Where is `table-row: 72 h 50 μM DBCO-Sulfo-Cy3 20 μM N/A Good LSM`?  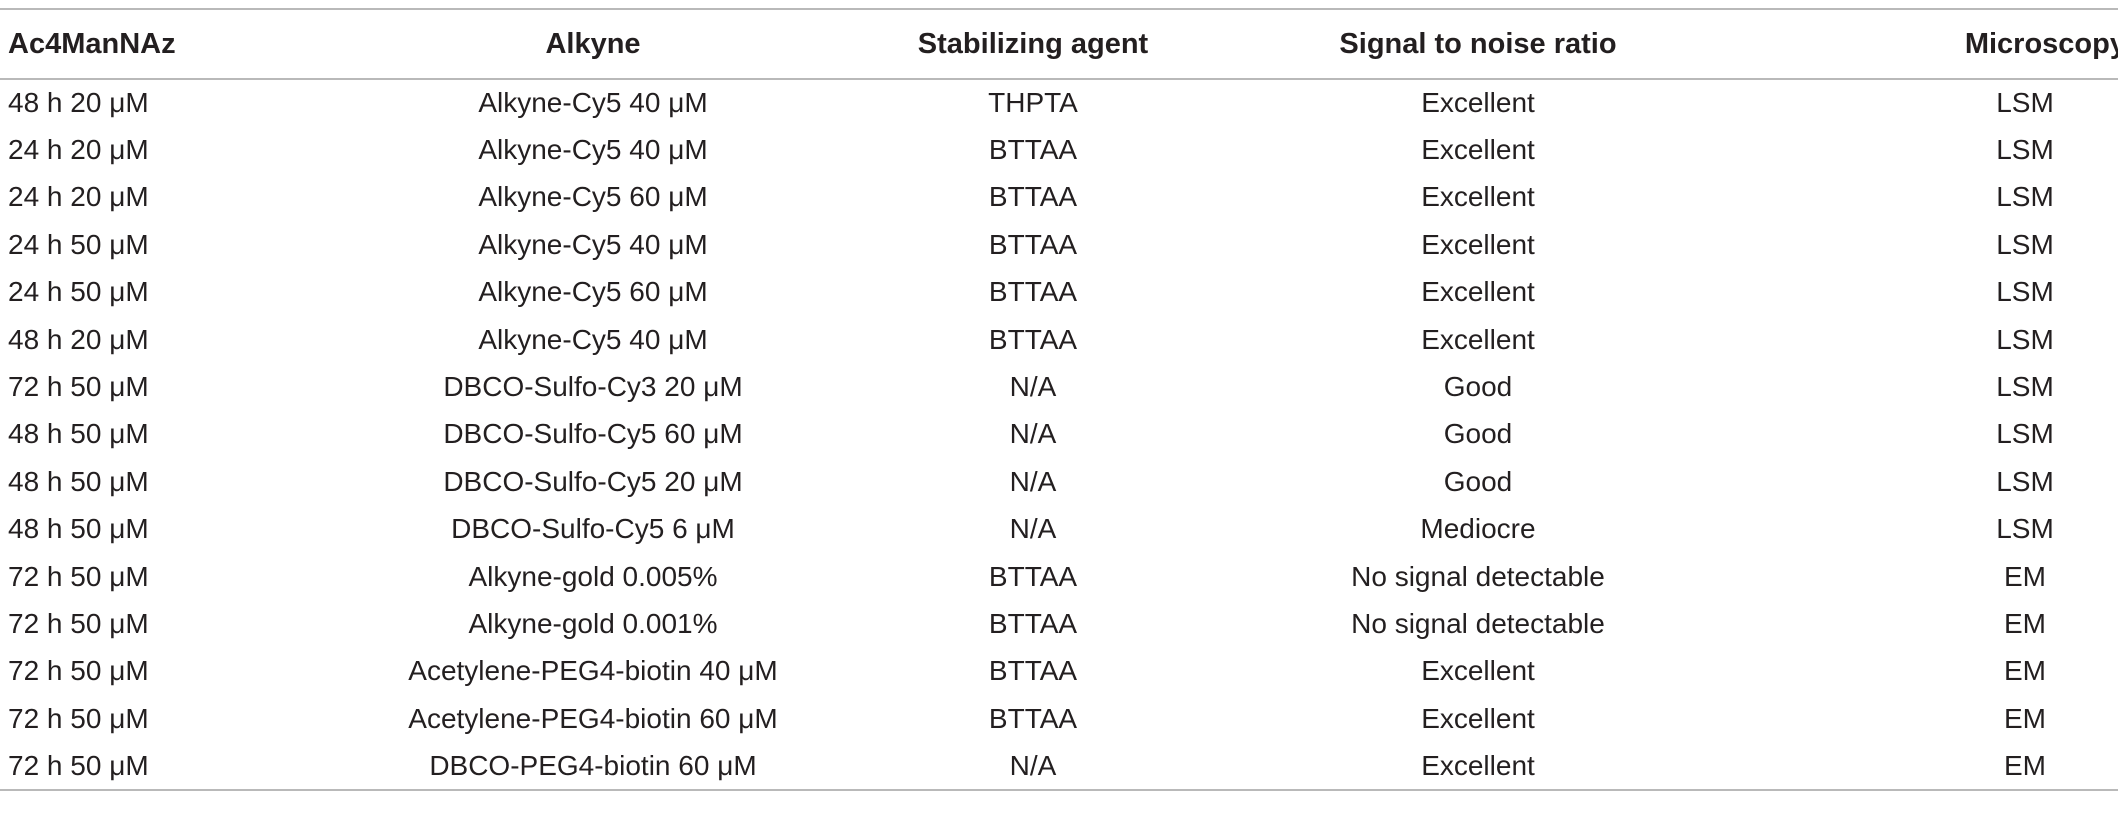
table-row: 72 h 50 μM DBCO-Sulfo-Cy3 20 μM N/A Good LSM is located at coordinates (1059, 386).